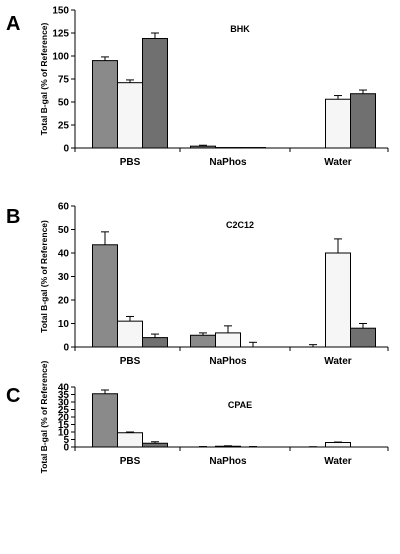  What do you see at coordinates (60, 34) in the screenshot?
I see `y-tick-label: 125` at bounding box center [60, 34].